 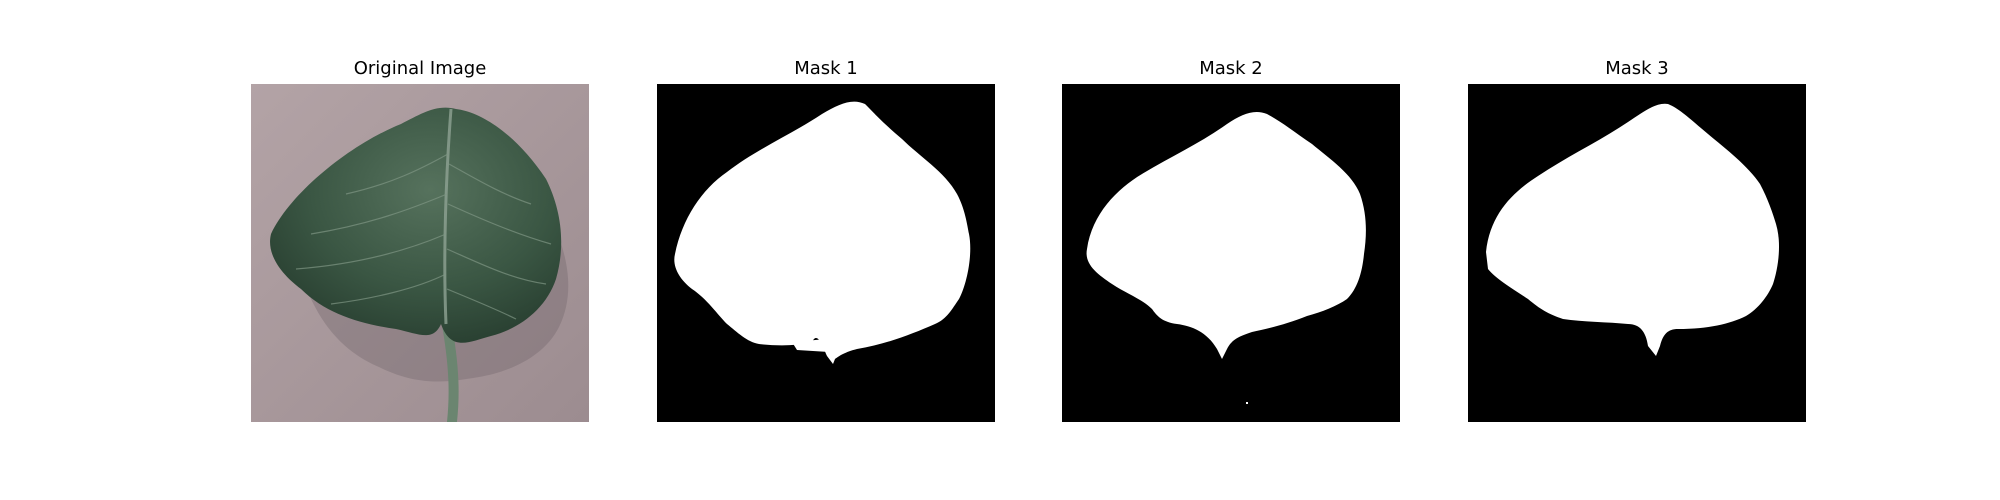 What do you see at coordinates (826, 253) in the screenshot?
I see `mask-1-image` at bounding box center [826, 253].